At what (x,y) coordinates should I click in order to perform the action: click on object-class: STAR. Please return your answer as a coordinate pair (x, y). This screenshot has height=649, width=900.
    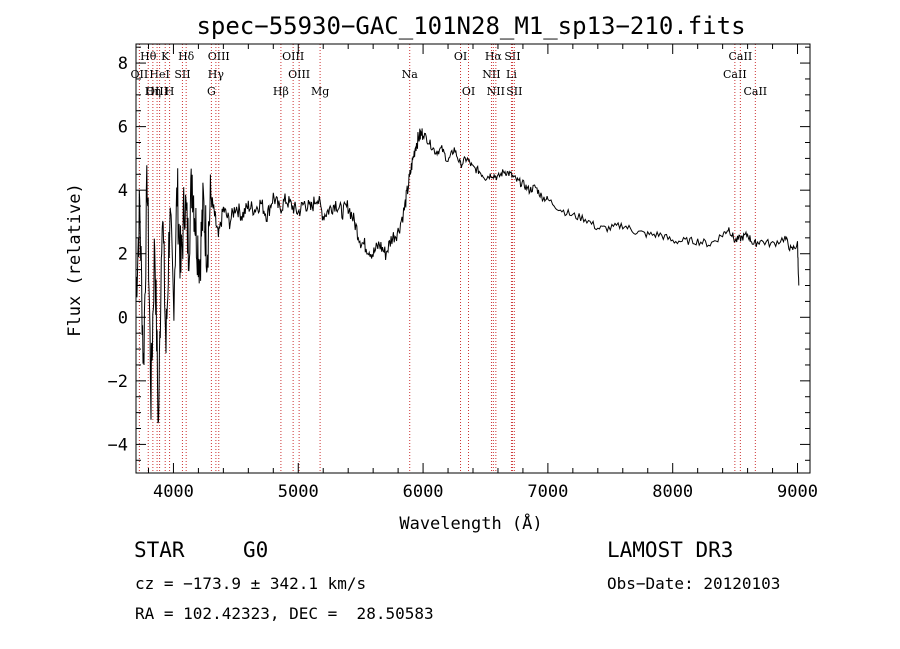
    Looking at the image, I should click on (159, 550).